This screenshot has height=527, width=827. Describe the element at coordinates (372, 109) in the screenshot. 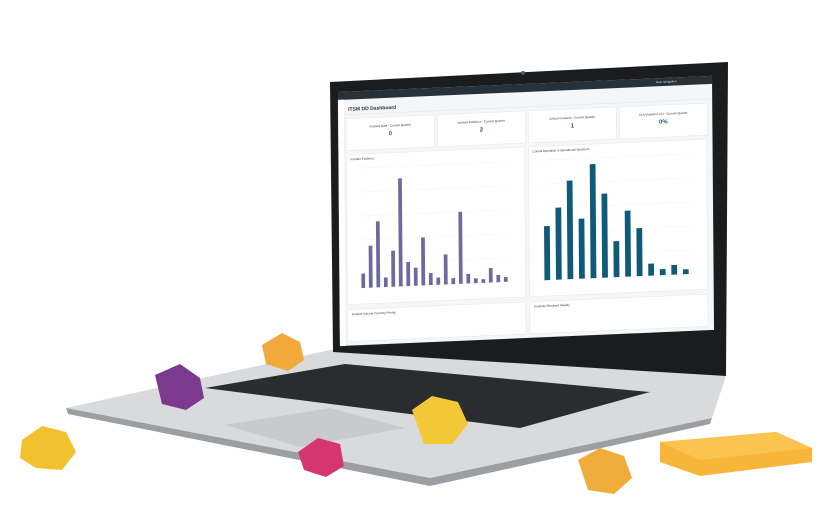

I see `app-title: ITSM DD Dashboard` at that location.